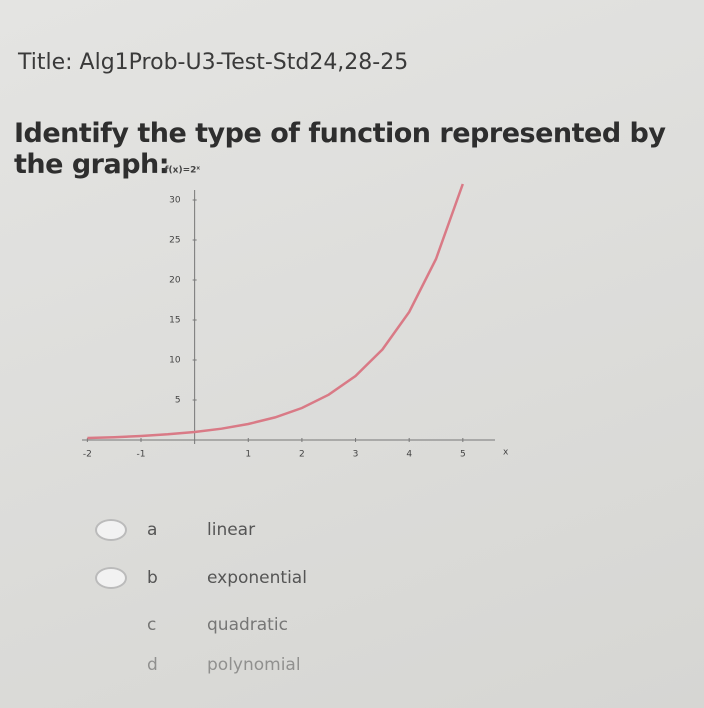  I want to click on option-letter: a, so click(152, 530).